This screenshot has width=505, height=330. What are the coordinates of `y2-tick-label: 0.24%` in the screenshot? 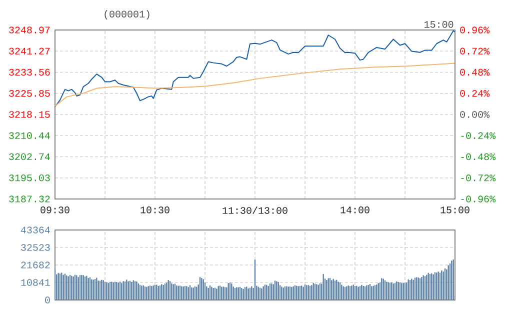 It's located at (475, 93).